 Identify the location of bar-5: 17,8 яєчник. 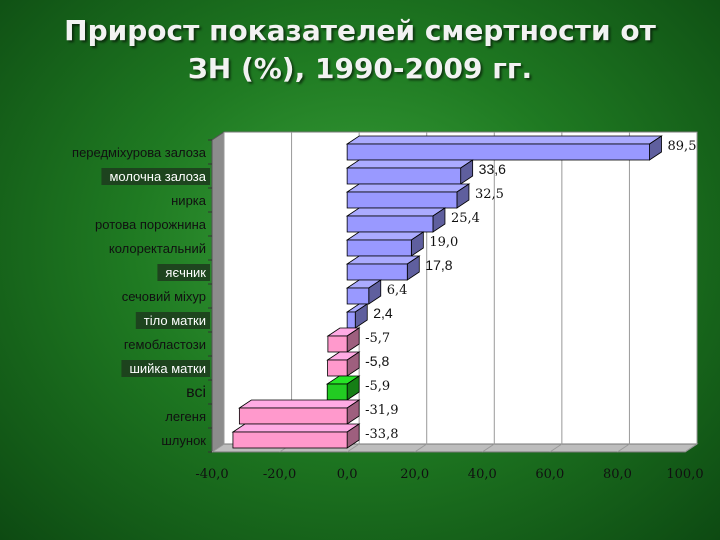
(305, 268).